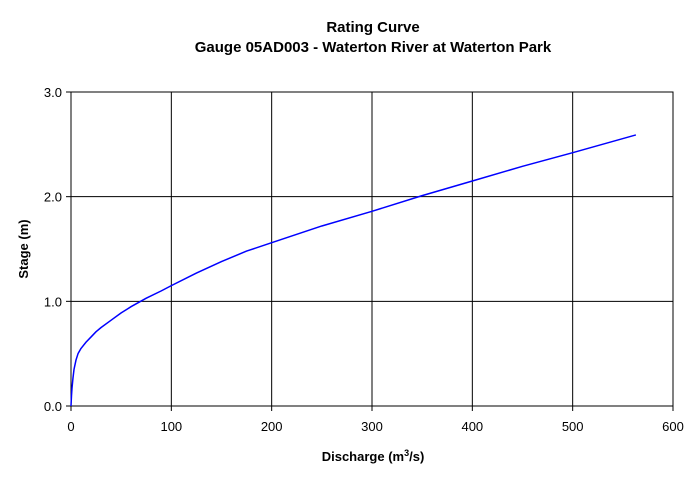 This screenshot has height=479, width=700. Describe the element at coordinates (272, 426) in the screenshot. I see `x-tick-label: 200` at that location.